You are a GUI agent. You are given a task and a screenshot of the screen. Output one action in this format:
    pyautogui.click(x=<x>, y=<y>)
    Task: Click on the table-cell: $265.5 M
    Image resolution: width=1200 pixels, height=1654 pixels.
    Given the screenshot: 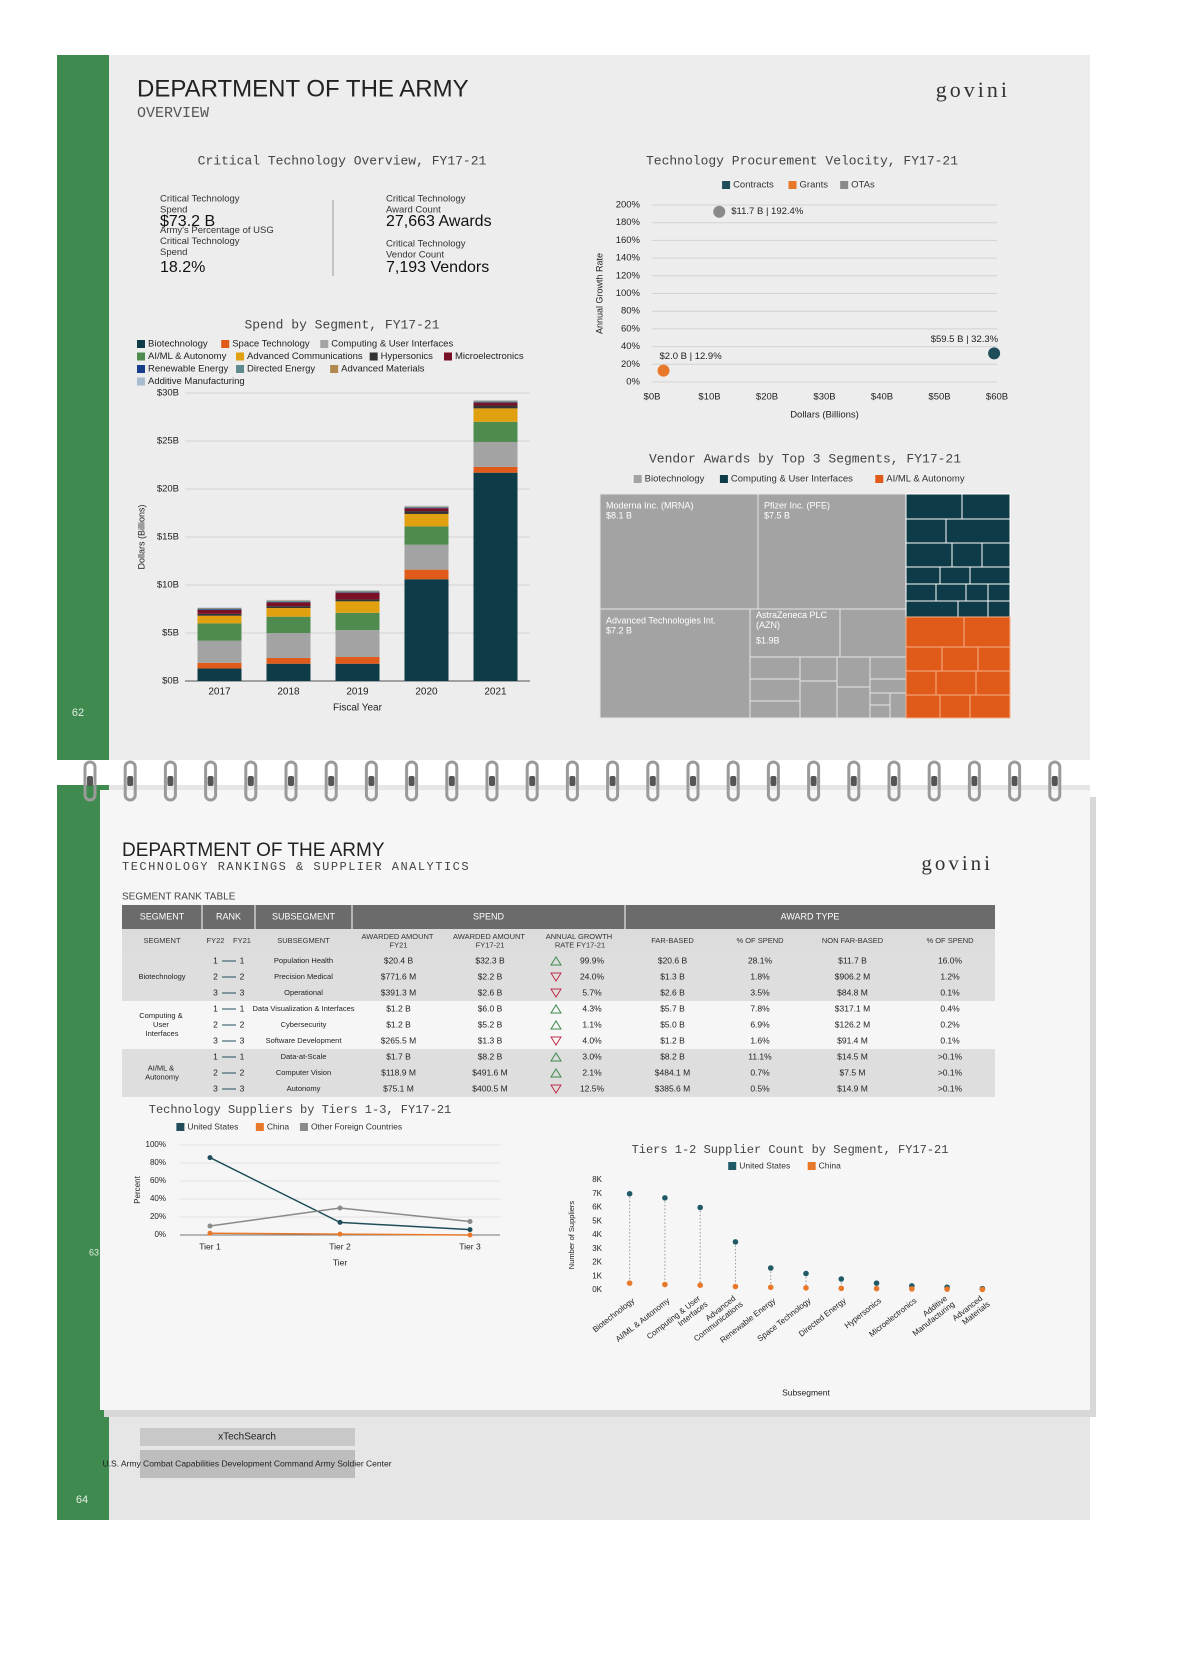 What is the action you would take?
    pyautogui.click(x=398, y=1040)
    